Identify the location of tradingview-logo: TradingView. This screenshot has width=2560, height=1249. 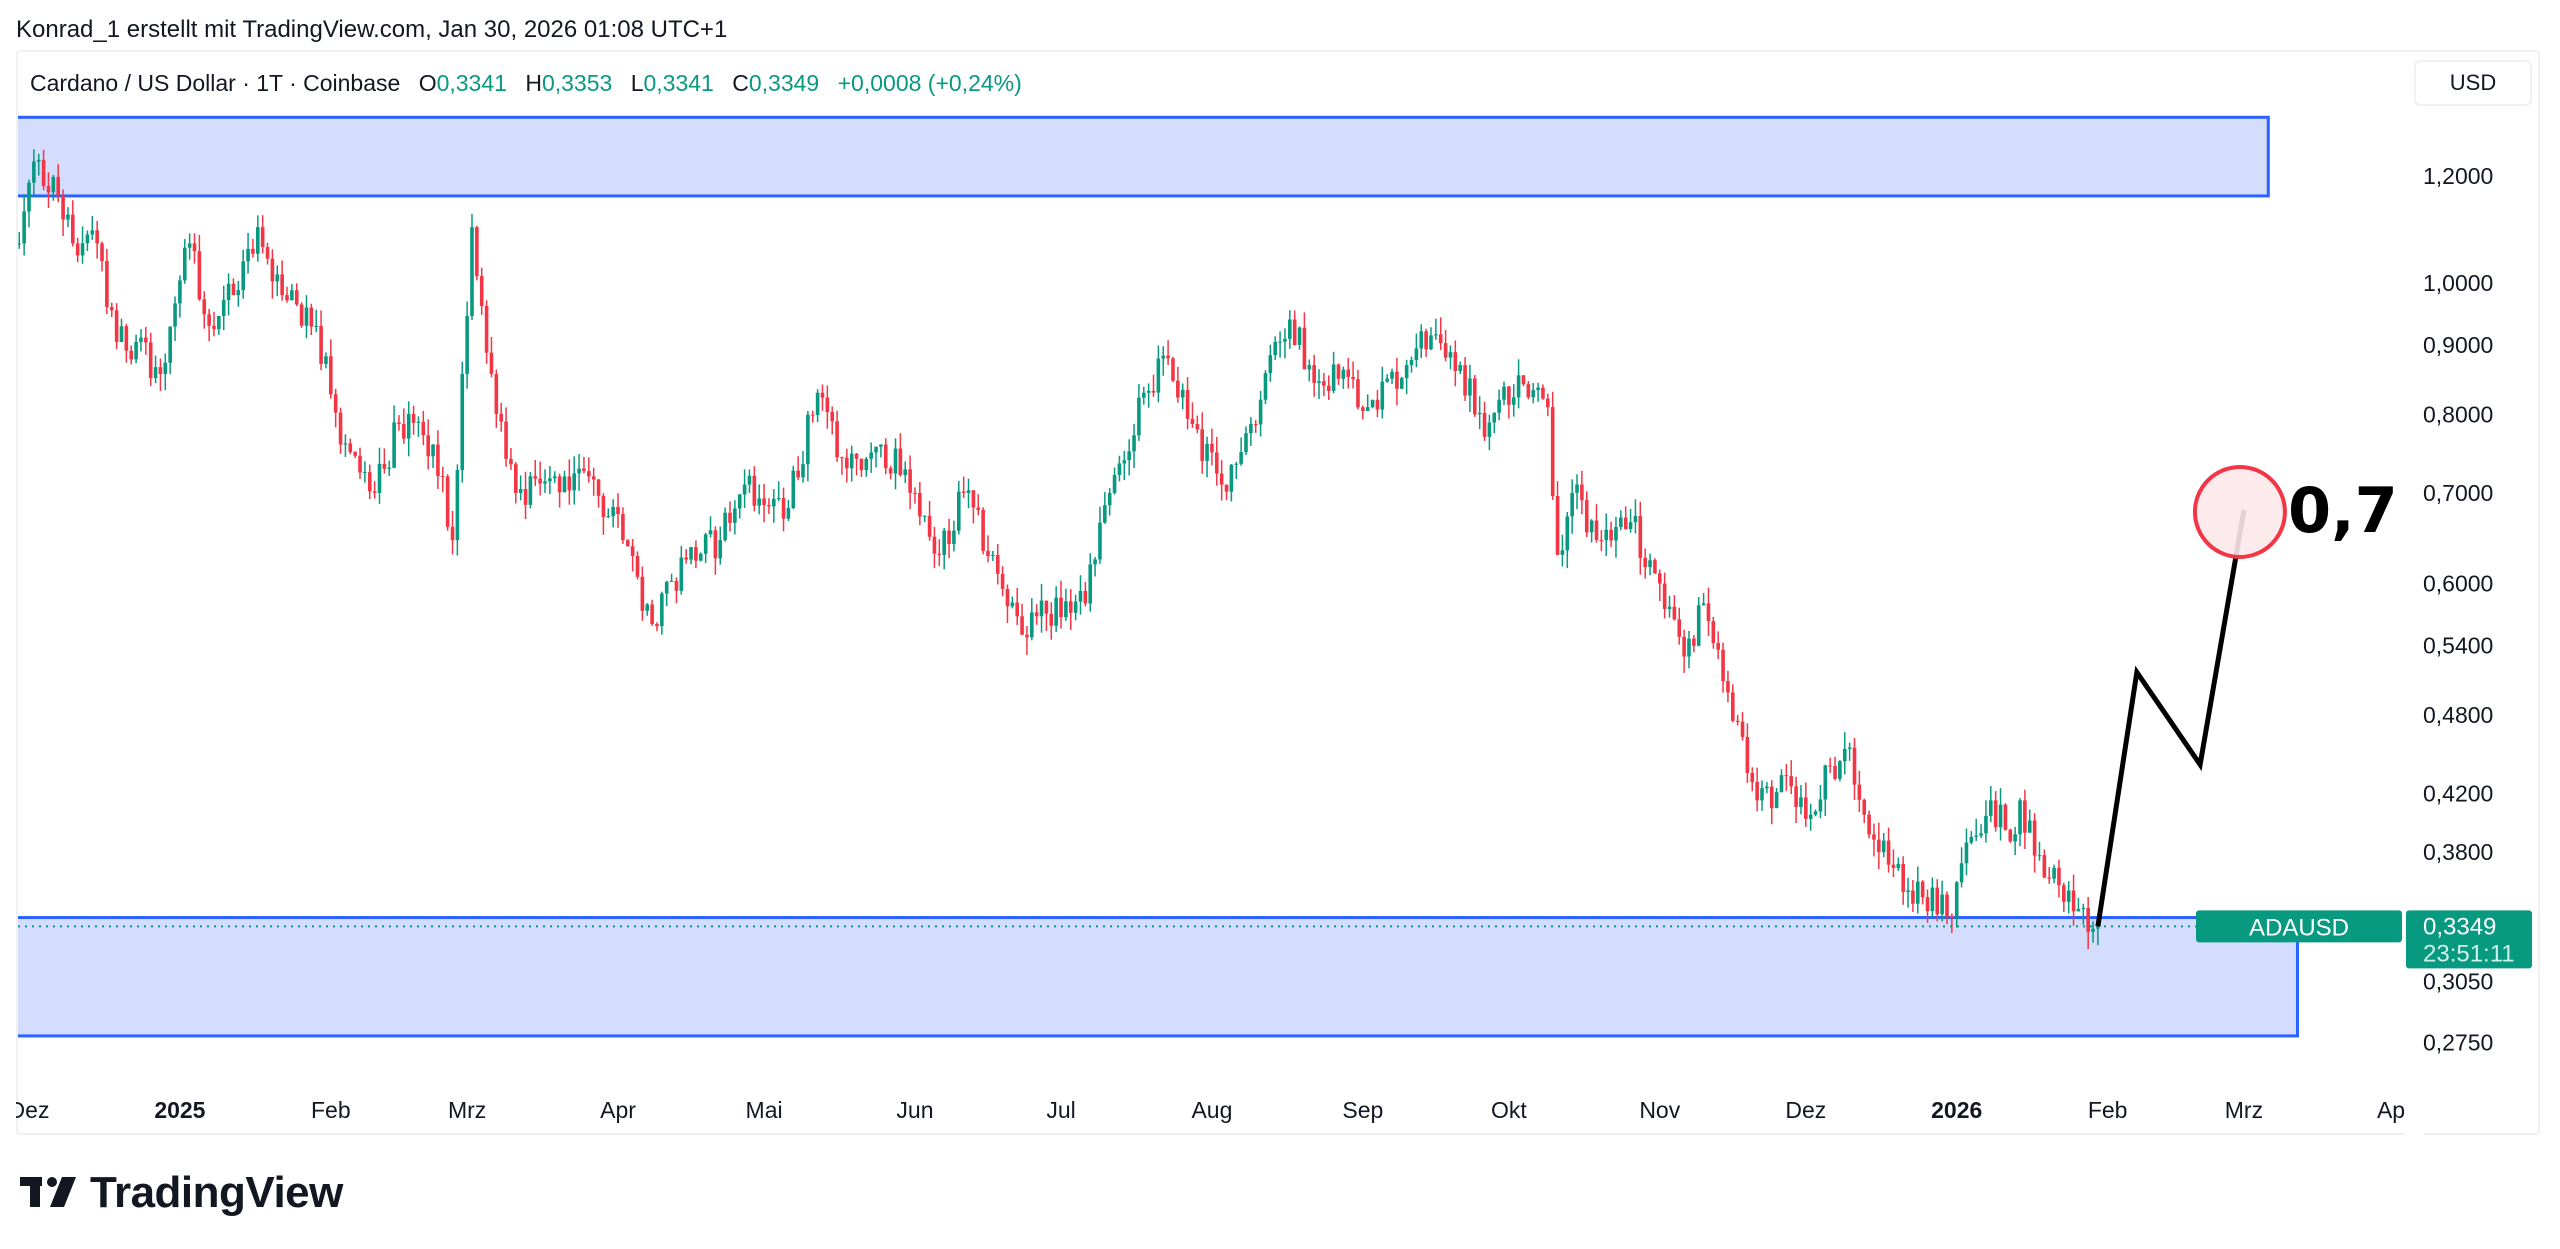
(181, 1193).